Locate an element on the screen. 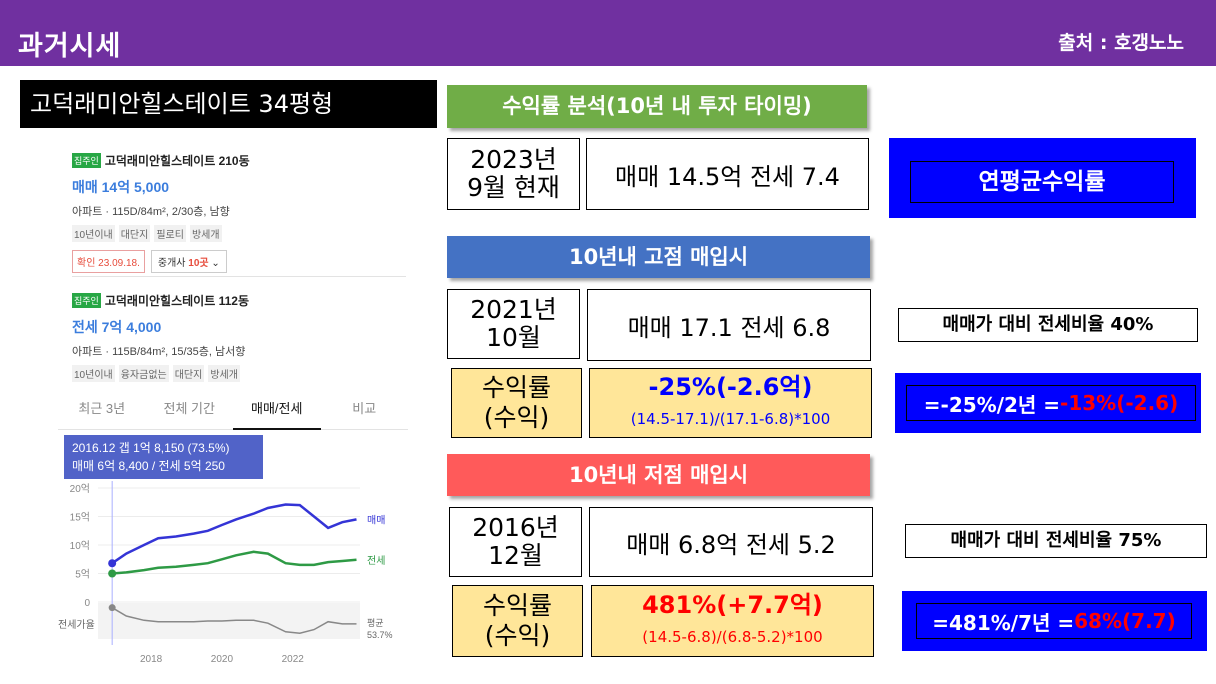 The image size is (1216, 684). y-tick-label: 20억 is located at coordinates (80, 489).